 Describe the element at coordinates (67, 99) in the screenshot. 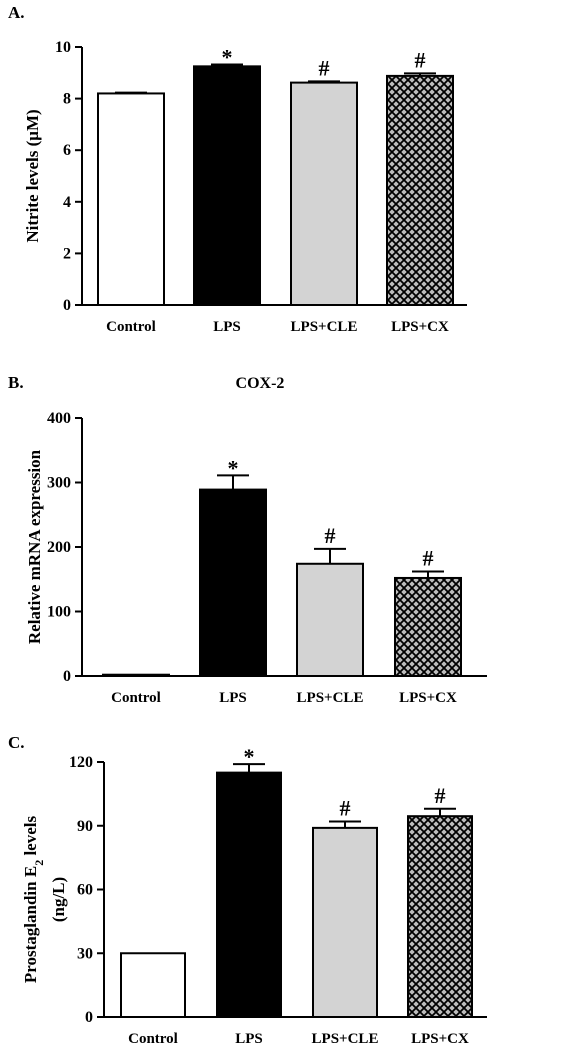

I see `y-tick-label: 8` at that location.